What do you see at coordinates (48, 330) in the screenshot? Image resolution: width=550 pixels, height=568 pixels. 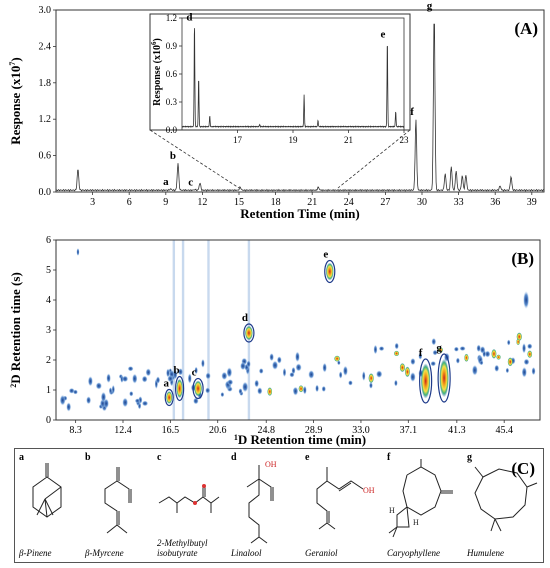 I see `panel-b-ytick-label: 3` at bounding box center [48, 330].